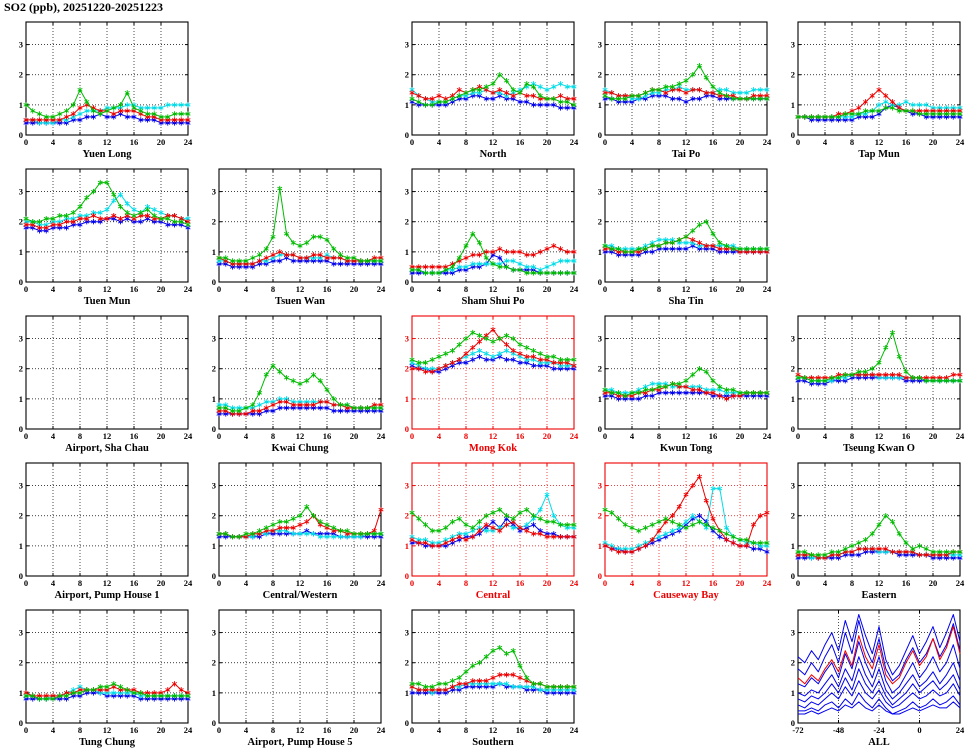 The height and width of the screenshot is (755, 965). I want to click on chart-cell-tung-chung: 0 4 8 12 16 20 24 0 1 2 3 Tung Chung, so click(96, 677).